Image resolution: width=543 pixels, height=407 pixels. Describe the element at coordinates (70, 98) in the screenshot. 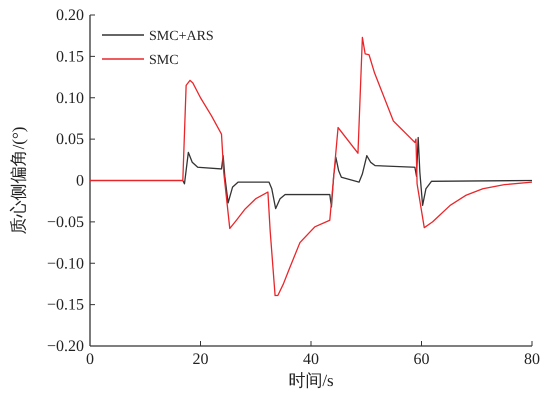

I see `y-tick-label: 0.10` at that location.